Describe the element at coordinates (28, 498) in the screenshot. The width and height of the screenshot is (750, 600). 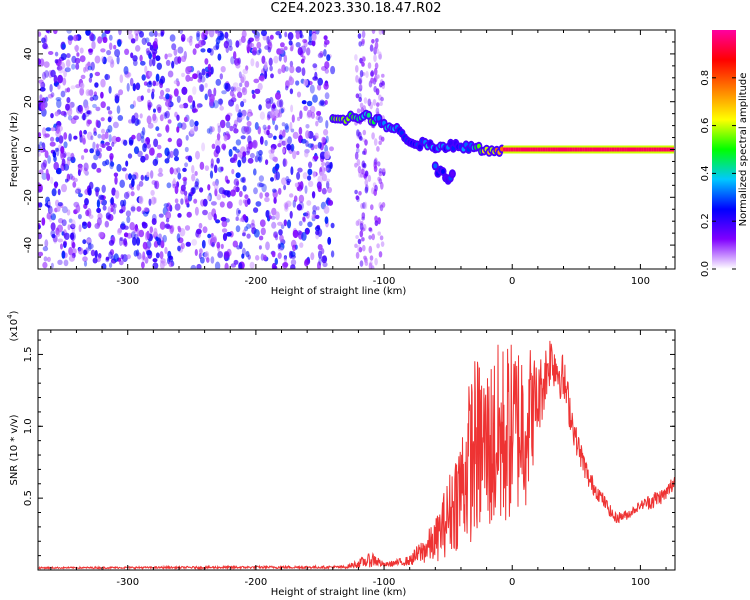
I see `snr-ytick-label: 0.5` at that location.